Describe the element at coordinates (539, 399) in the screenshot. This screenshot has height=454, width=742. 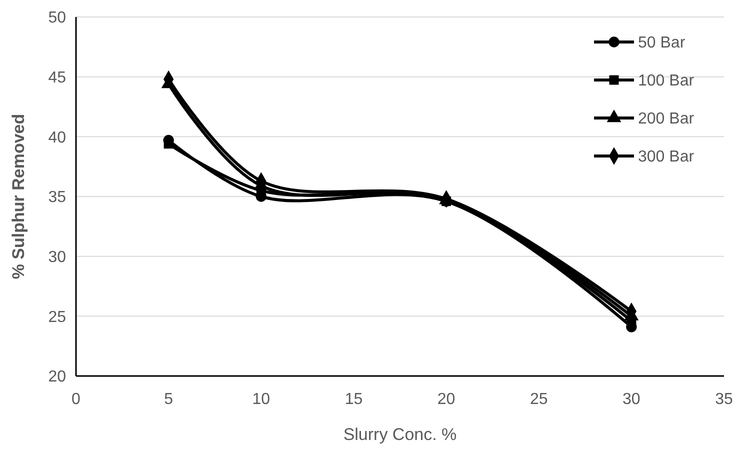
I see `x-tick-label: 25` at that location.